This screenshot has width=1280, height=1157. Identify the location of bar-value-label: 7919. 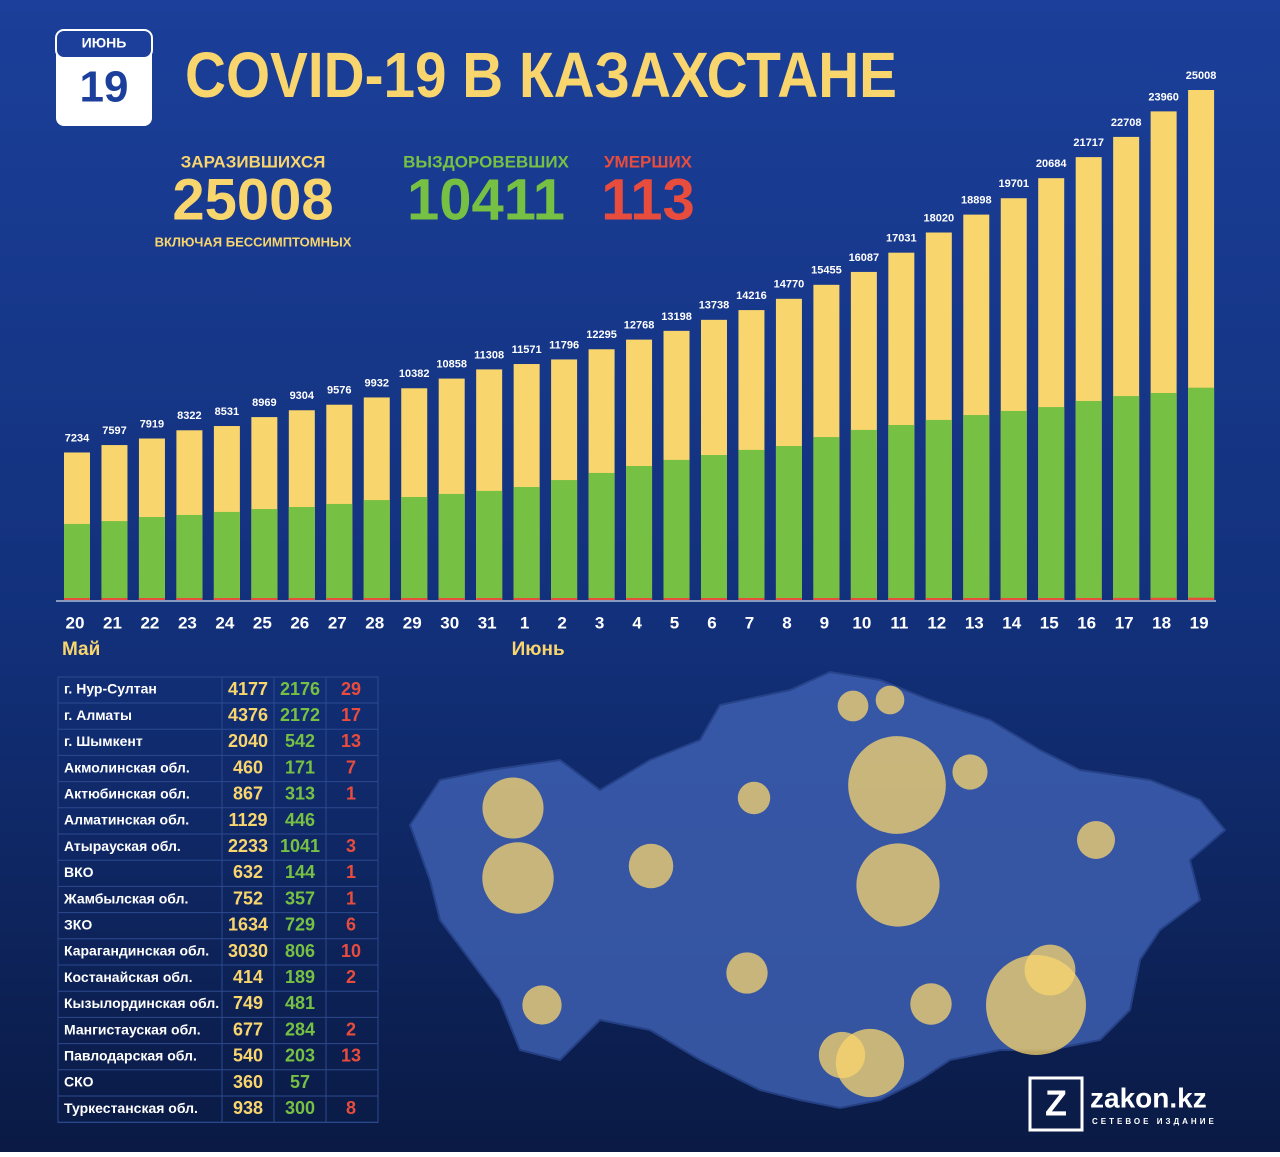
(152, 424).